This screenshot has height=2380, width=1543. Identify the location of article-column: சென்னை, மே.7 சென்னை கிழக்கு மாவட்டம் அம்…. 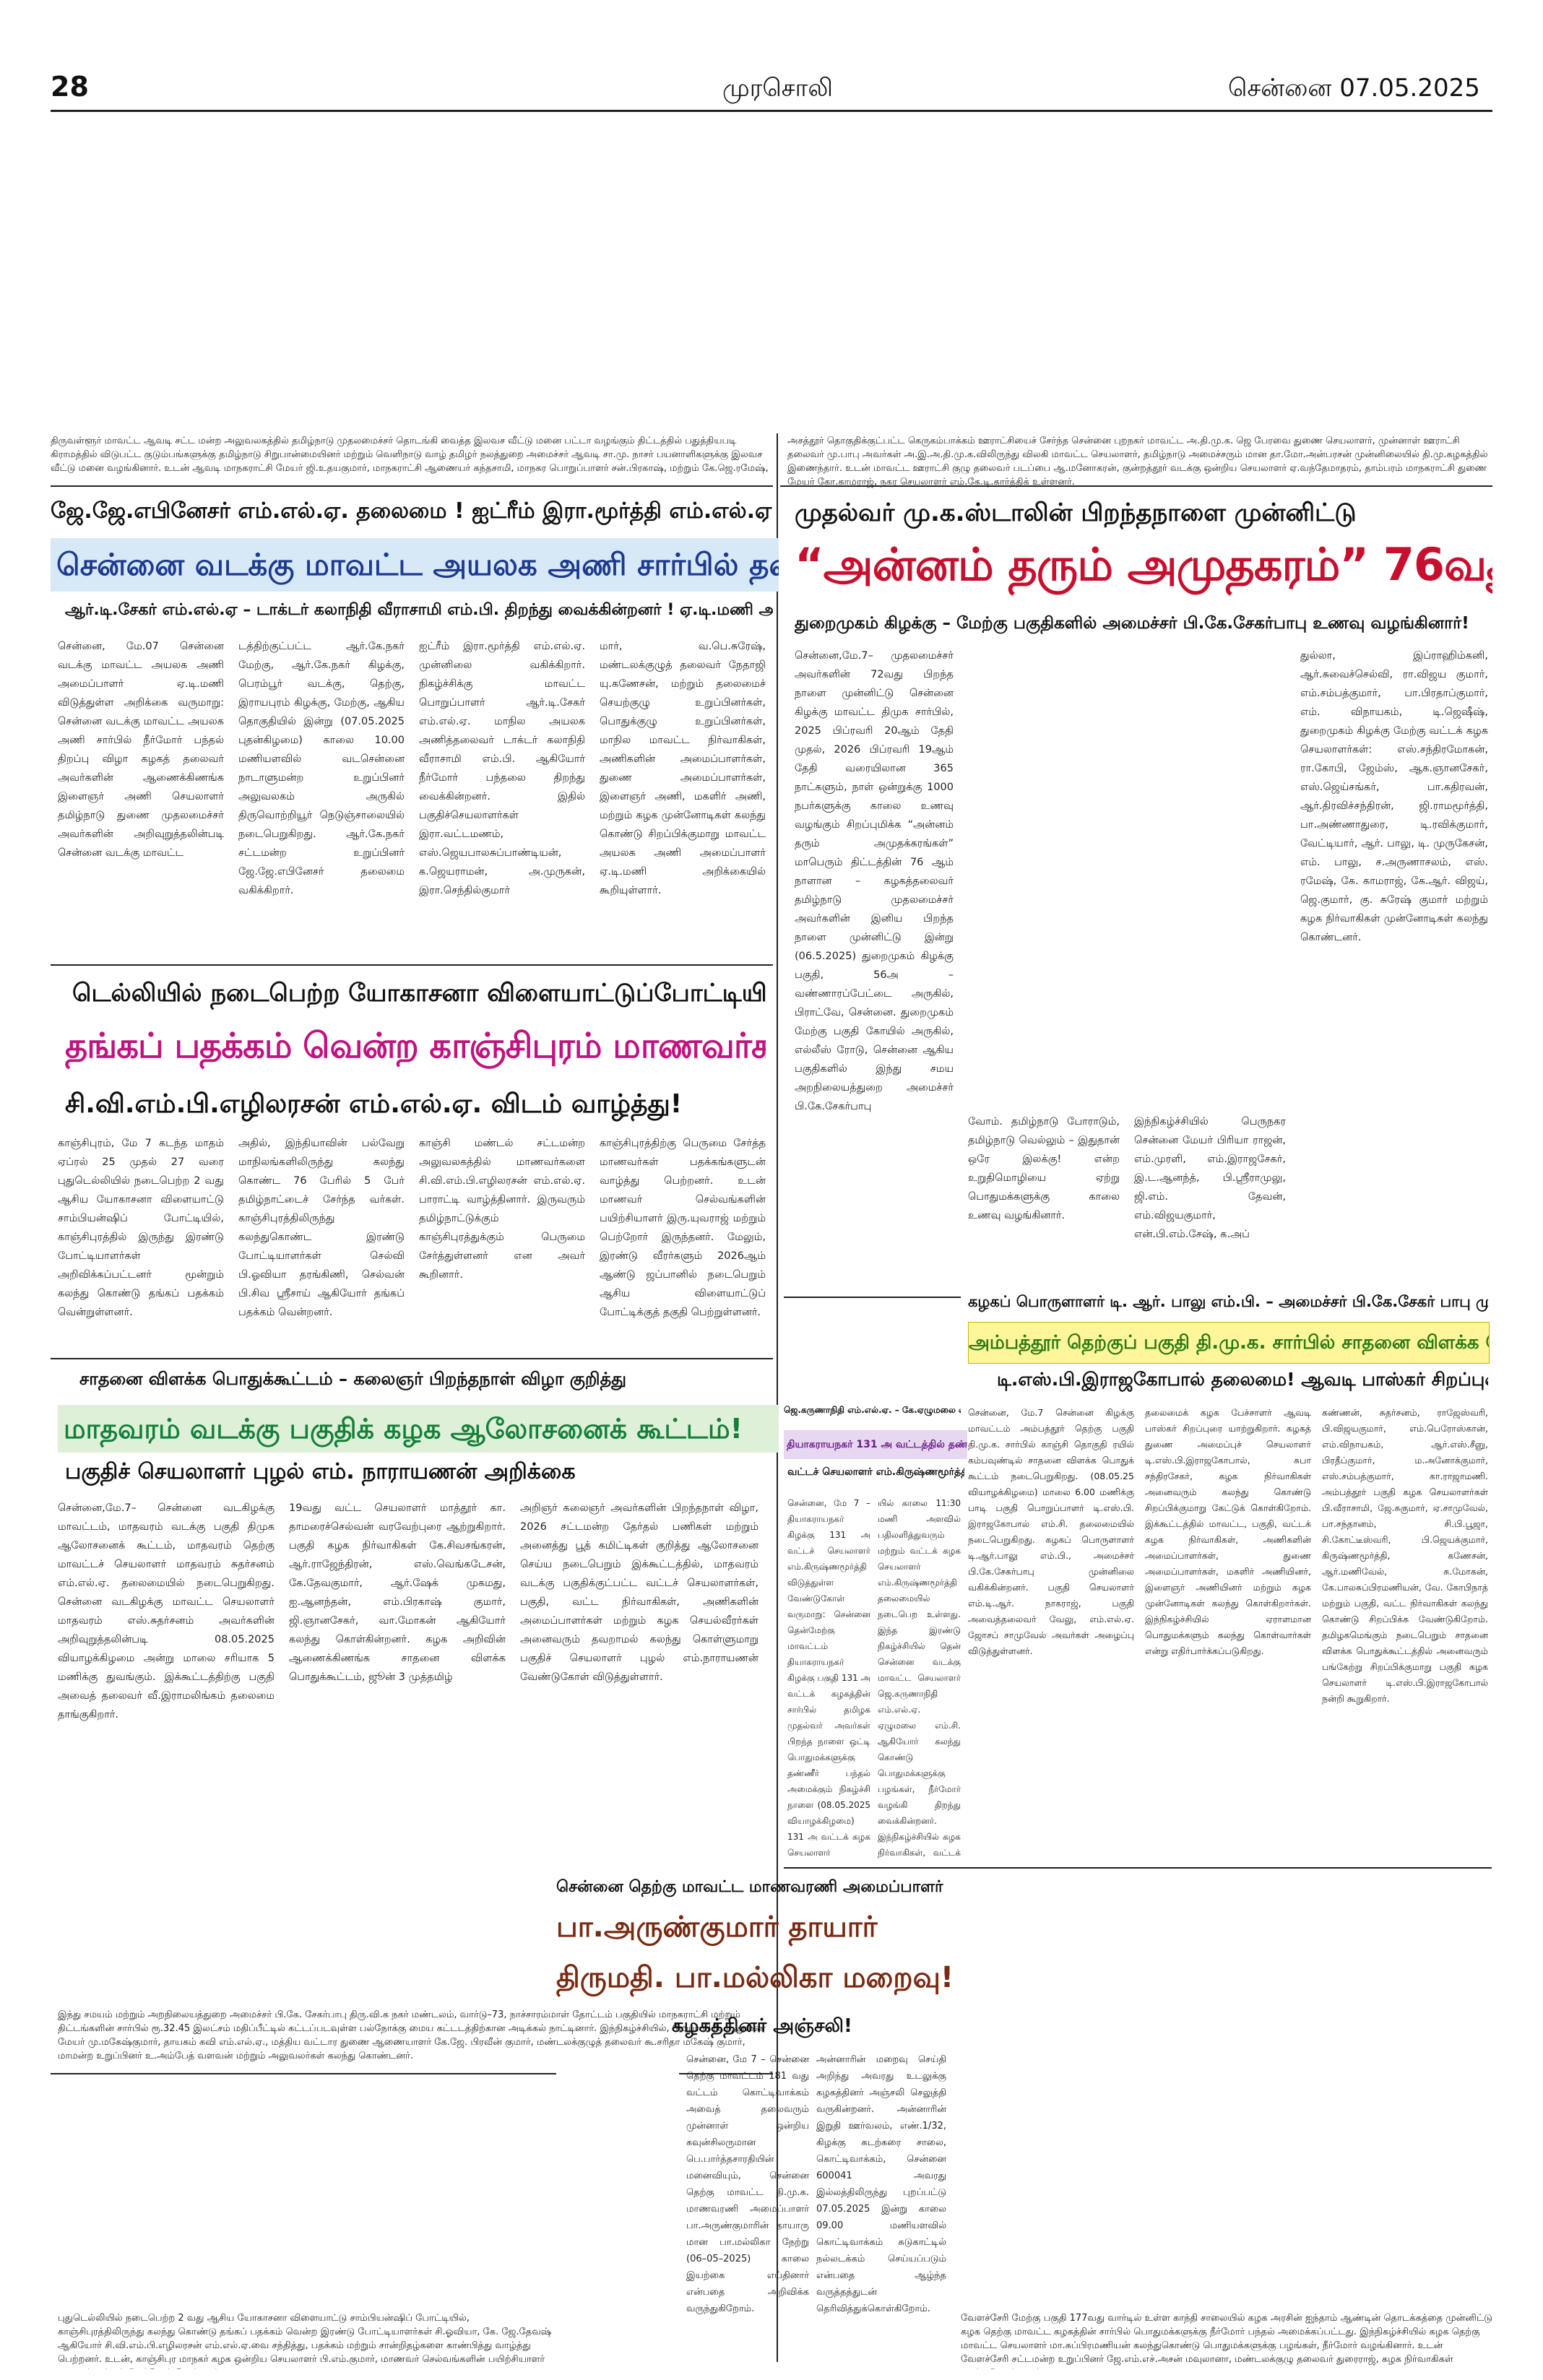
(1051, 1531).